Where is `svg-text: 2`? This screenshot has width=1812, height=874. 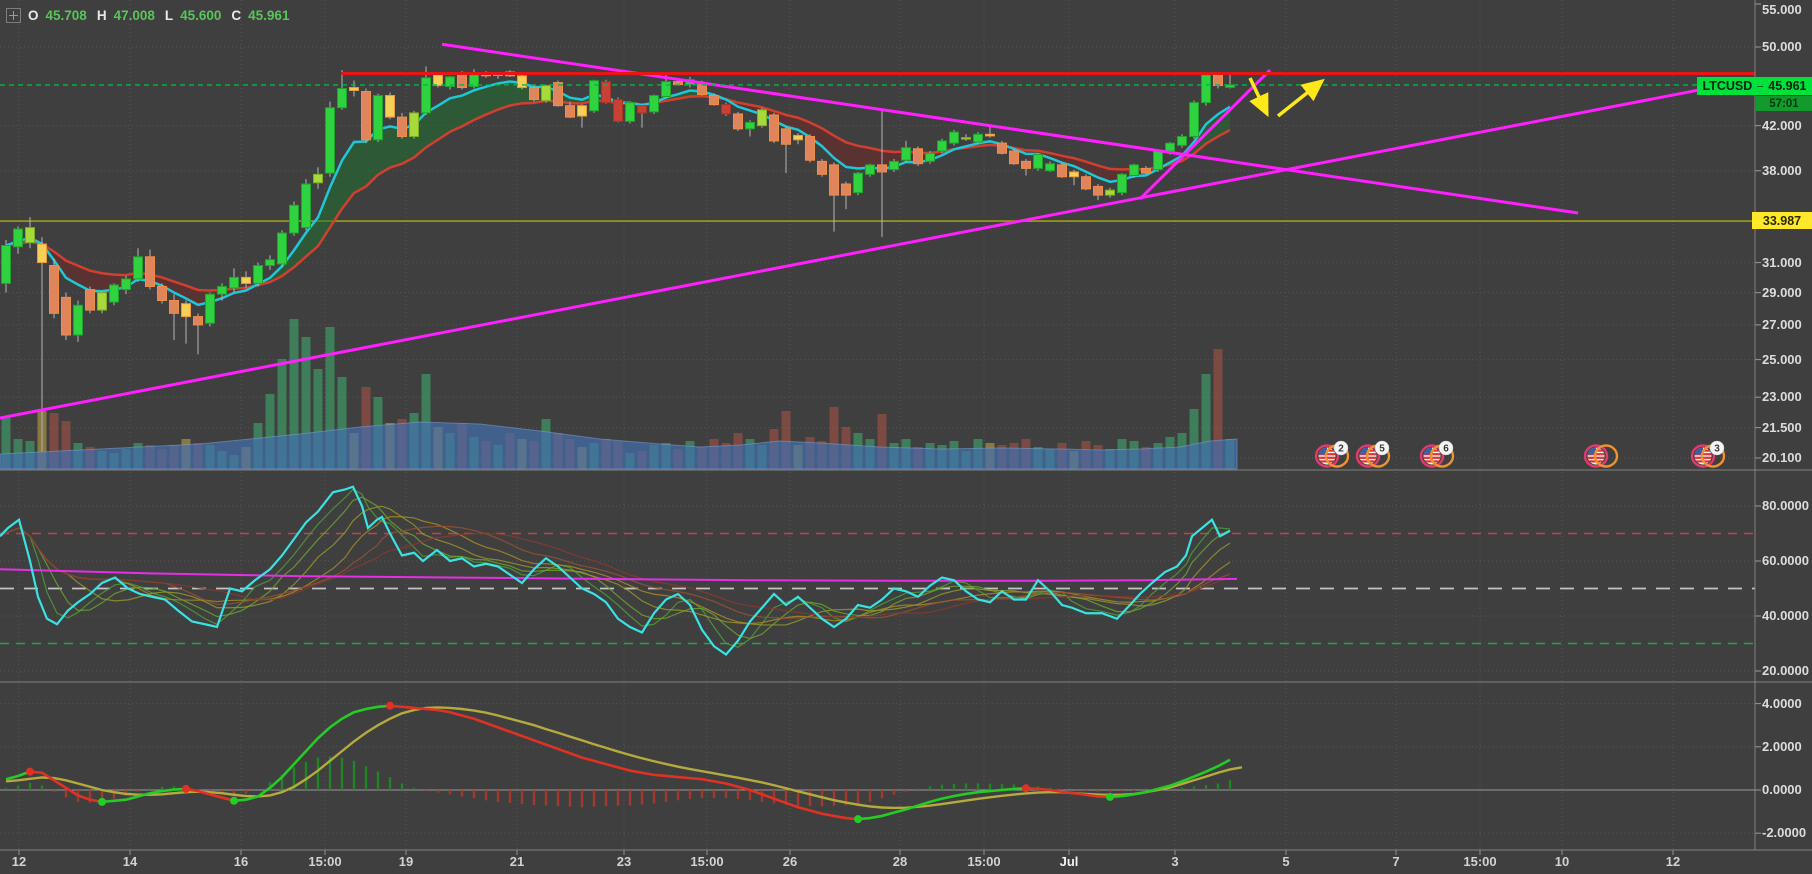 svg-text: 2 is located at coordinates (1341, 449).